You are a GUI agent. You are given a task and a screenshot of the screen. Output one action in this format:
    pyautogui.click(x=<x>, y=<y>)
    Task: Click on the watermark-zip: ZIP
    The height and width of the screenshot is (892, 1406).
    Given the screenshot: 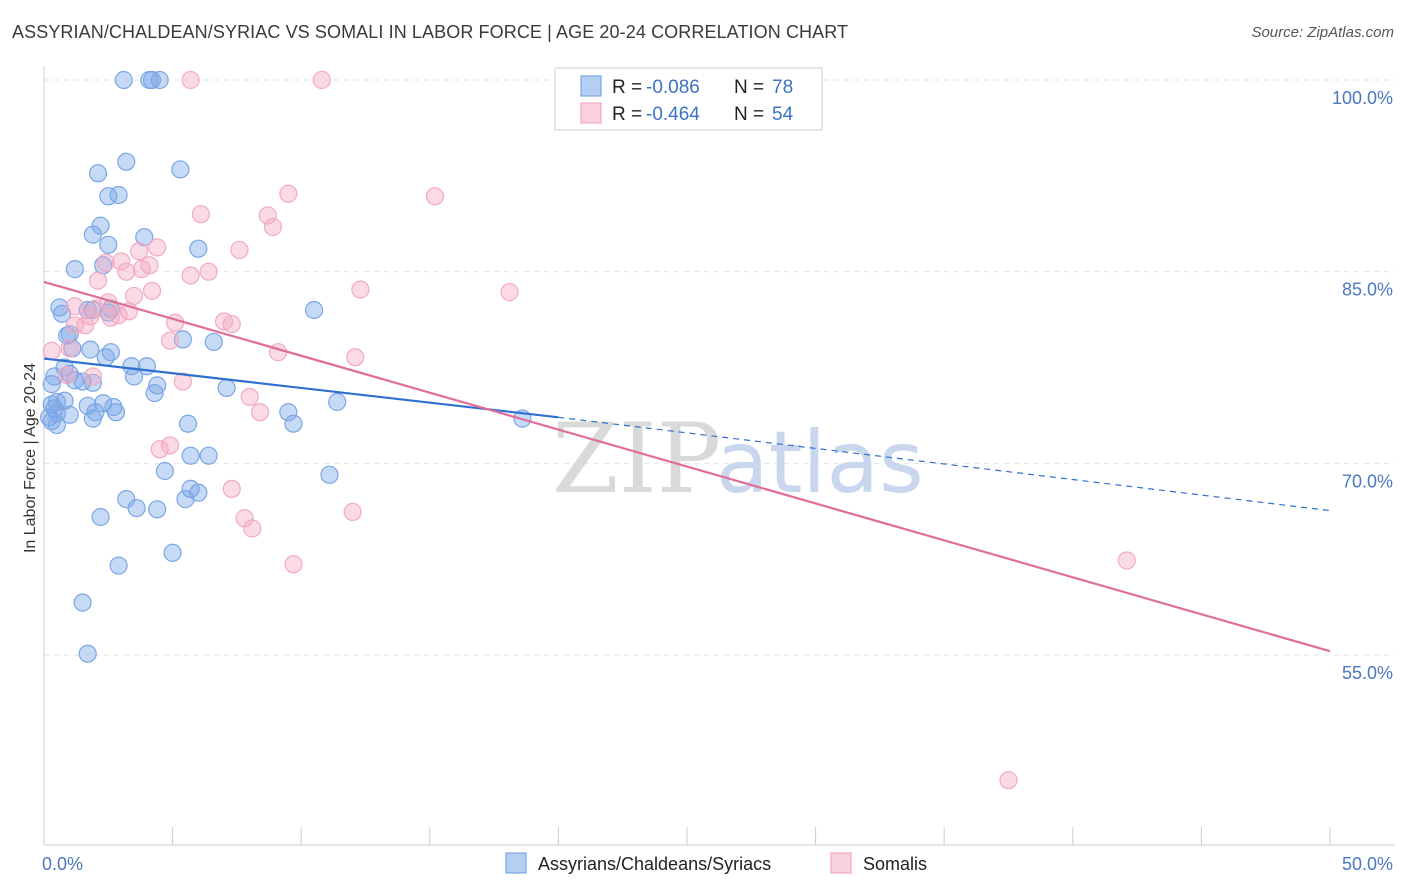 What is the action you would take?
    pyautogui.click(x=636, y=459)
    